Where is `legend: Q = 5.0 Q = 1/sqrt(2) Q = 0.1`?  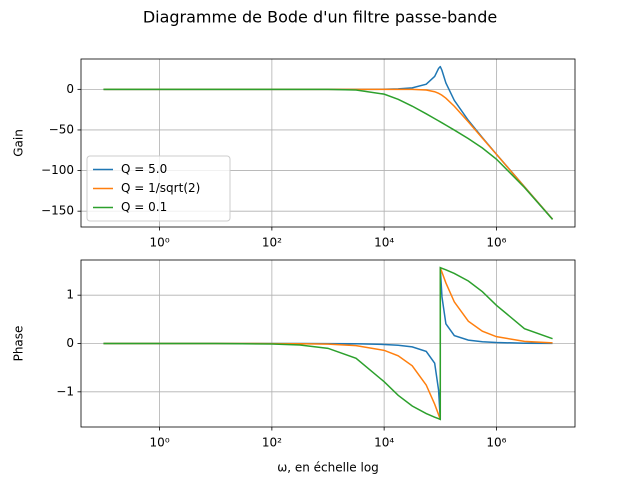 legend: Q = 5.0 Q = 1/sqrt(2) Q = 0.1 is located at coordinates (158, 188).